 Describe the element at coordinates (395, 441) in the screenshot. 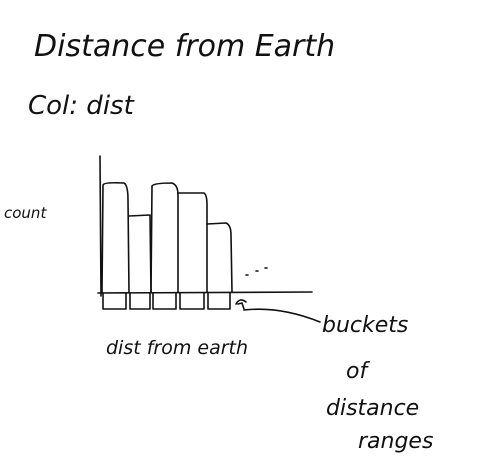

I see `annotation-line: ranges` at that location.